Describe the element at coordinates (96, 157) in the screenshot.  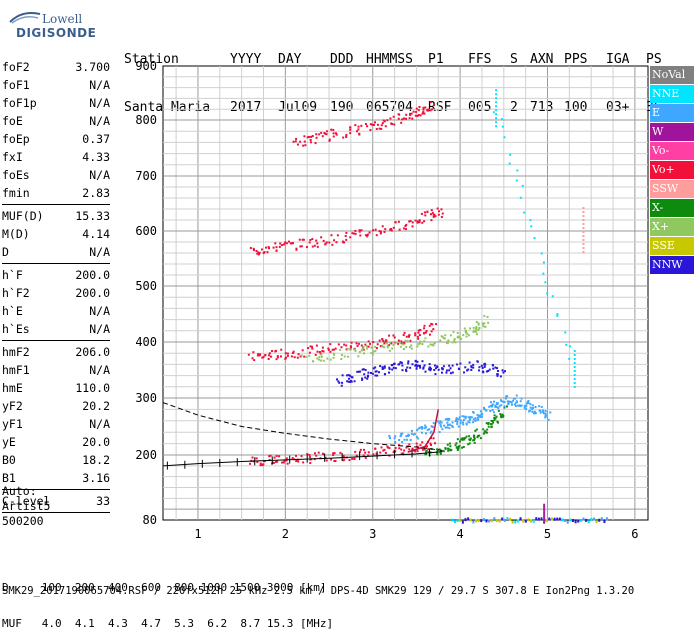
I see `param-value: 4.33` at that location.